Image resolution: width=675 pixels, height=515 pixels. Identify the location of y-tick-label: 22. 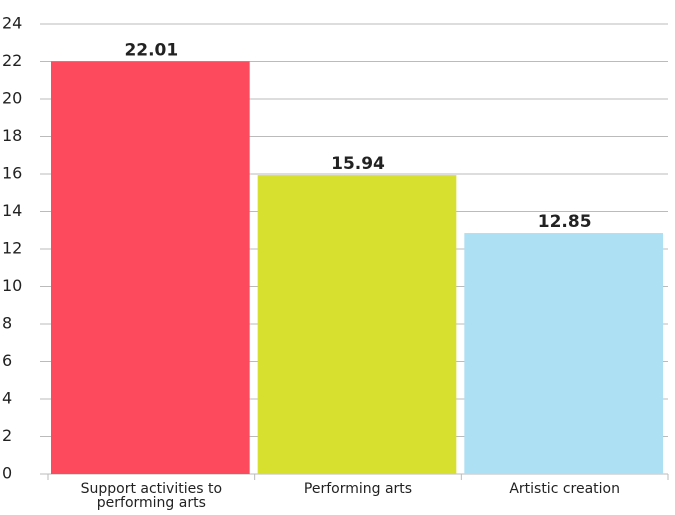
(12, 60).